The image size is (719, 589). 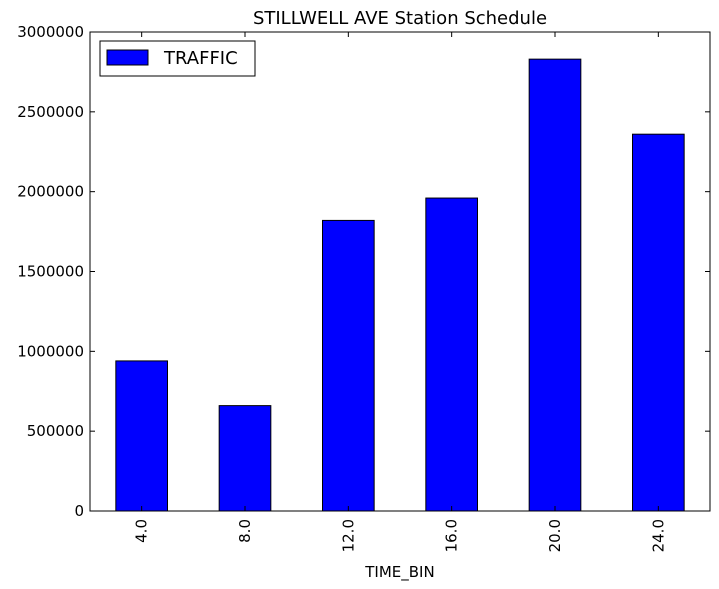 I want to click on legend-swatch, so click(x=127, y=57).